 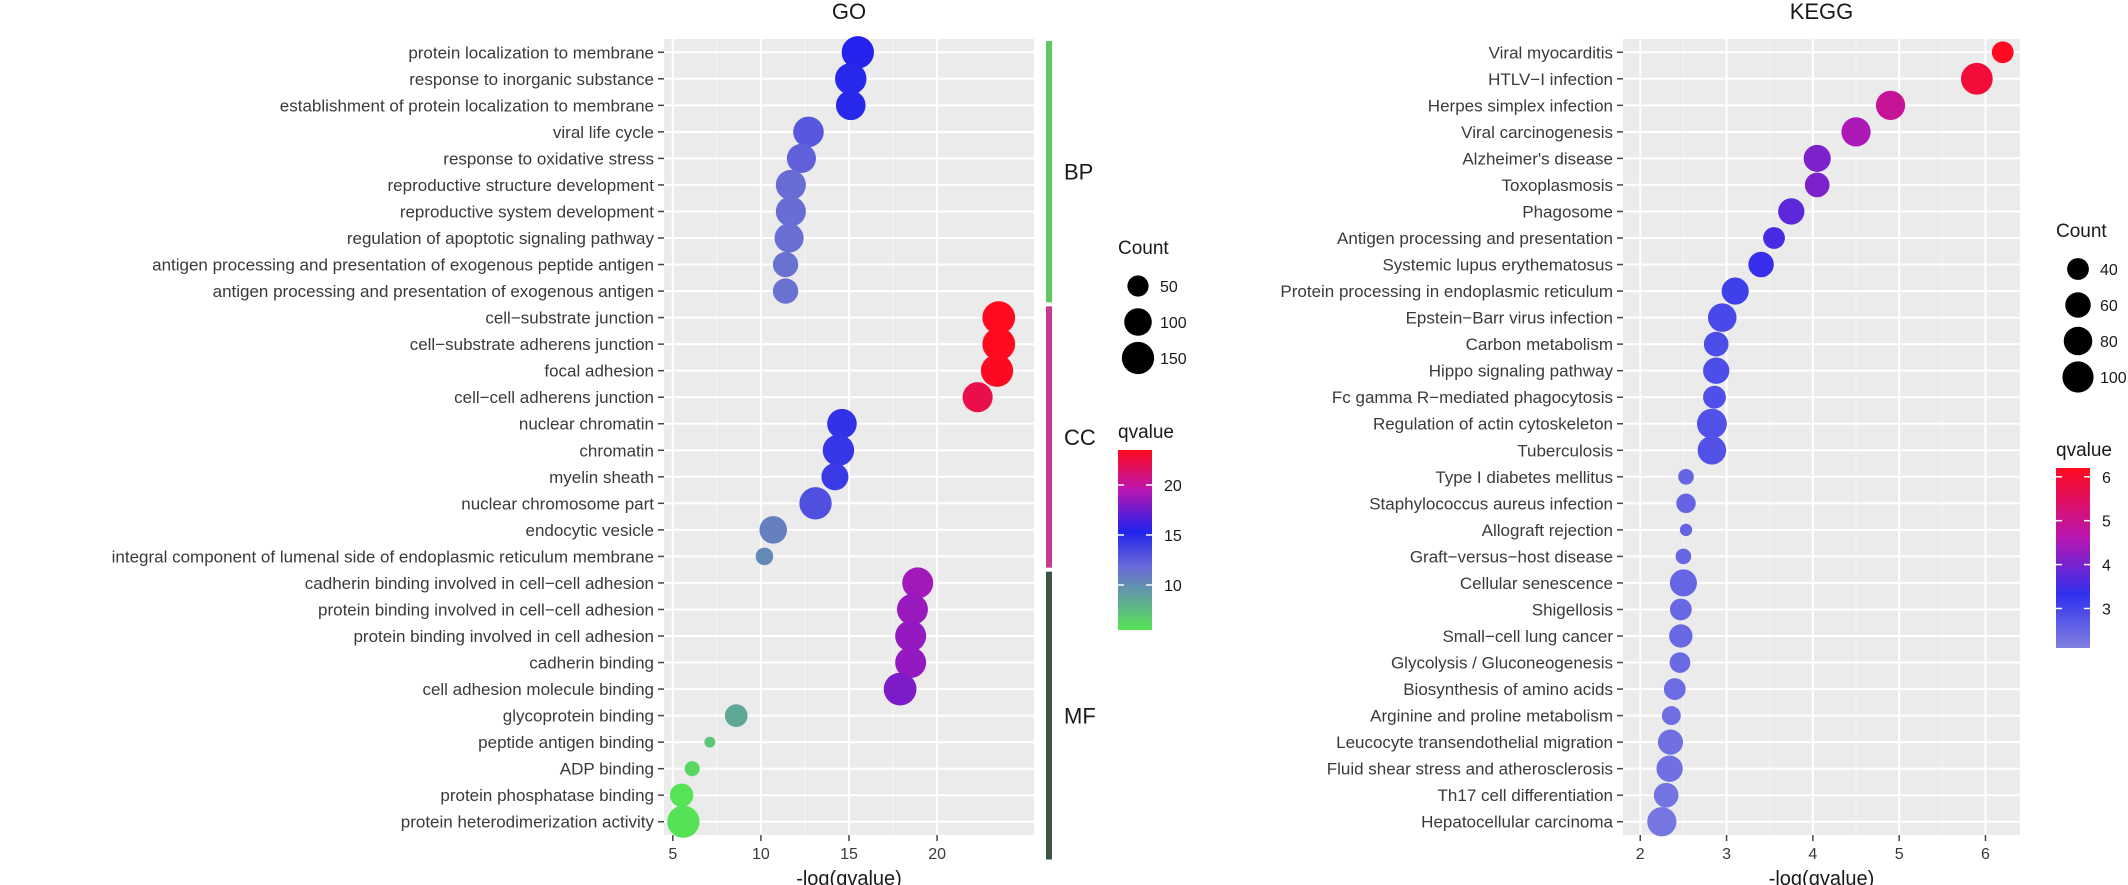 What do you see at coordinates (761, 854) in the screenshot?
I see `go-x-tick-label: 10` at bounding box center [761, 854].